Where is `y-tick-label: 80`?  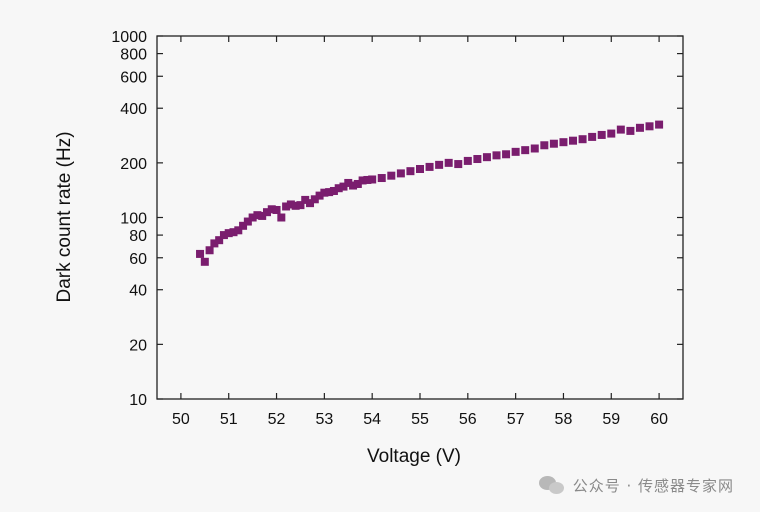
y-tick-label: 80 is located at coordinates (138, 236).